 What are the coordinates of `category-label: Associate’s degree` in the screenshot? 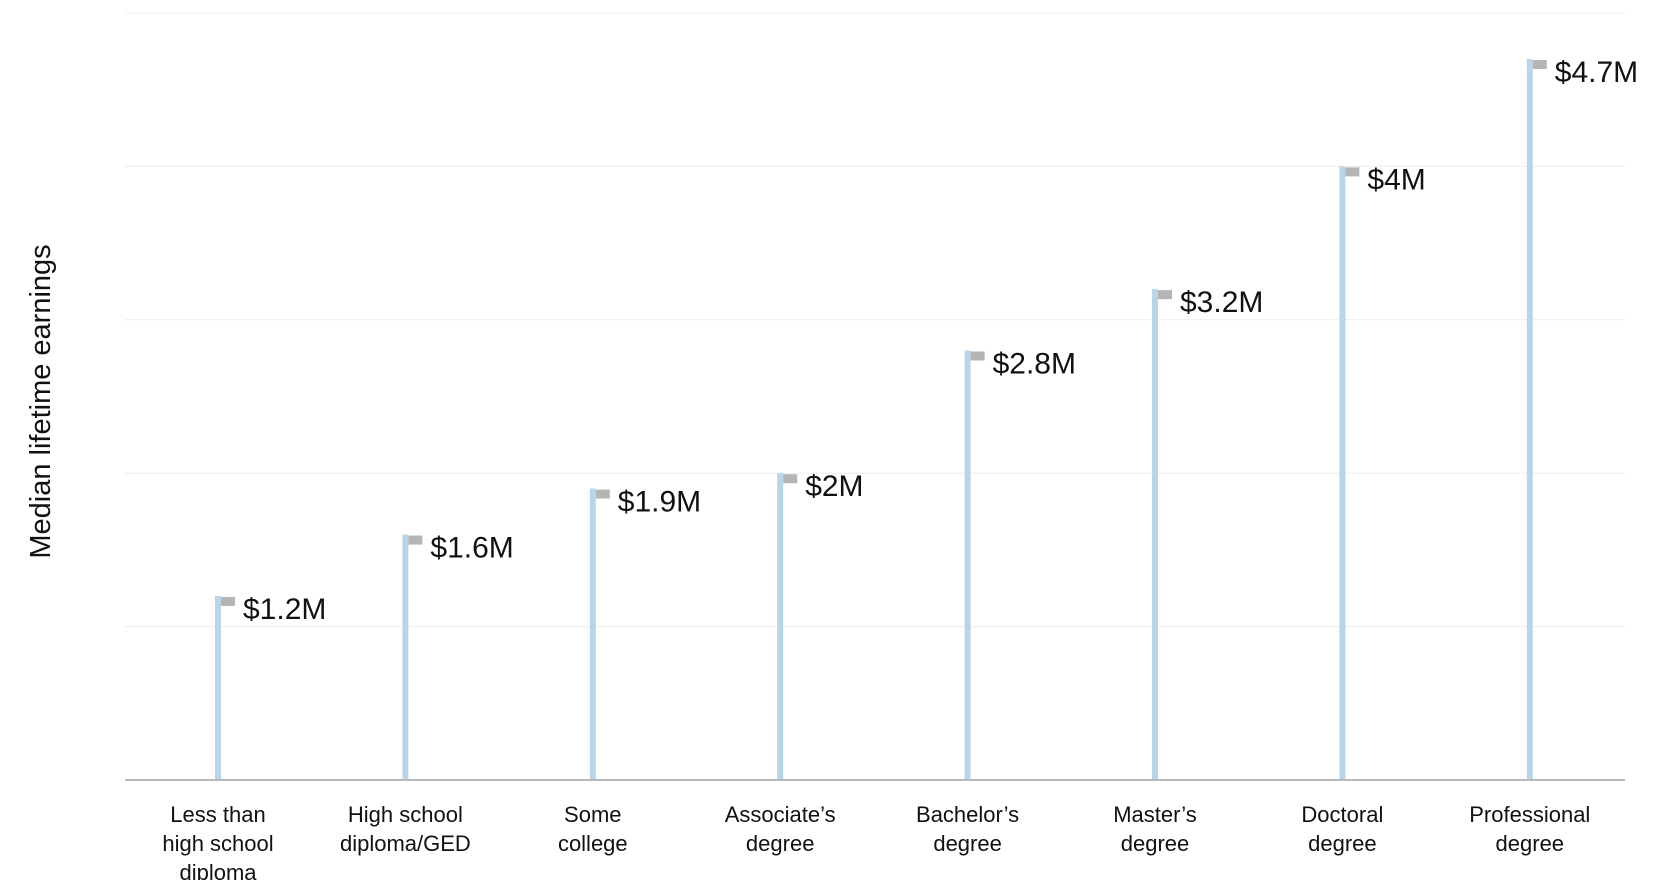 It's located at (780, 829).